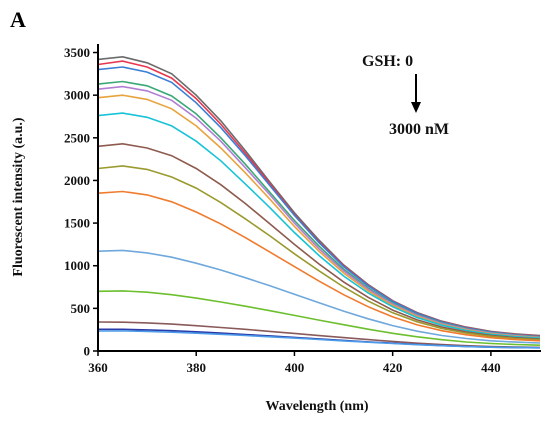  What do you see at coordinates (77, 137) in the screenshot?
I see `y-tick-label: 2500` at bounding box center [77, 137].